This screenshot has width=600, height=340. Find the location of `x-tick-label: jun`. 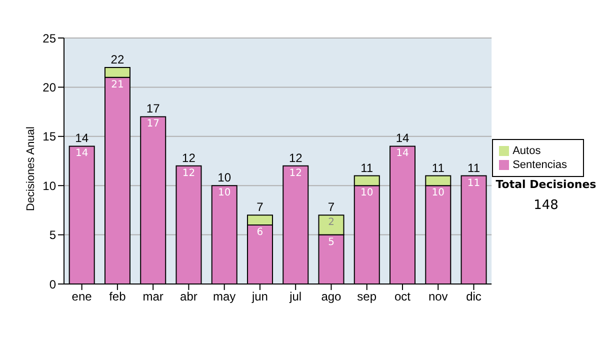

x-tick-label: jun is located at coordinates (259, 297).